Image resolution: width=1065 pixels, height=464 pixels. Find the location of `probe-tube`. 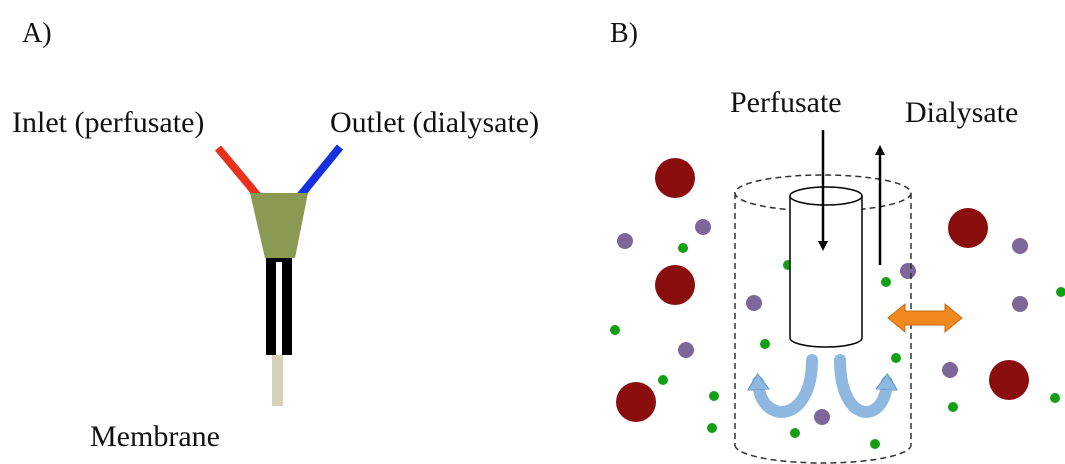

probe-tube is located at coordinates (826, 267).